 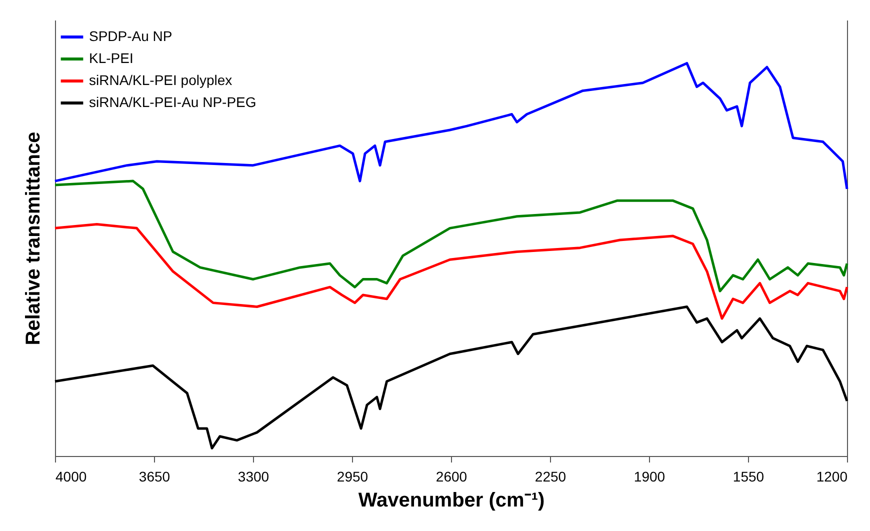 What do you see at coordinates (160, 80) in the screenshot?
I see `legend-label: siRNA/KL-PEI polyplex` at bounding box center [160, 80].